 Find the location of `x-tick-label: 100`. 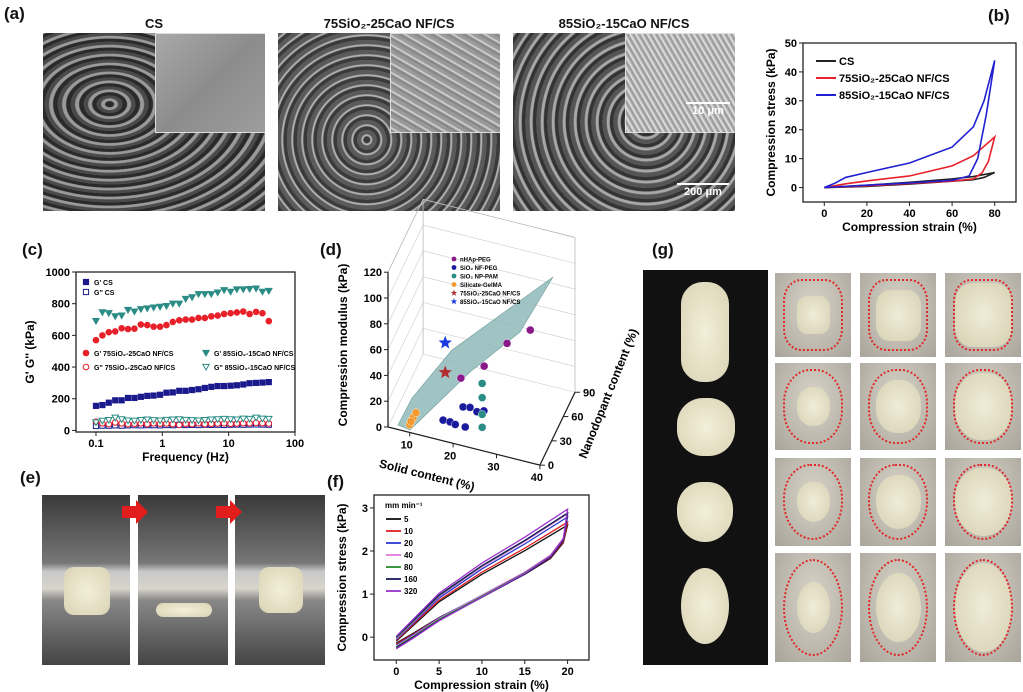

x-tick-label: 100 is located at coordinates (295, 444).